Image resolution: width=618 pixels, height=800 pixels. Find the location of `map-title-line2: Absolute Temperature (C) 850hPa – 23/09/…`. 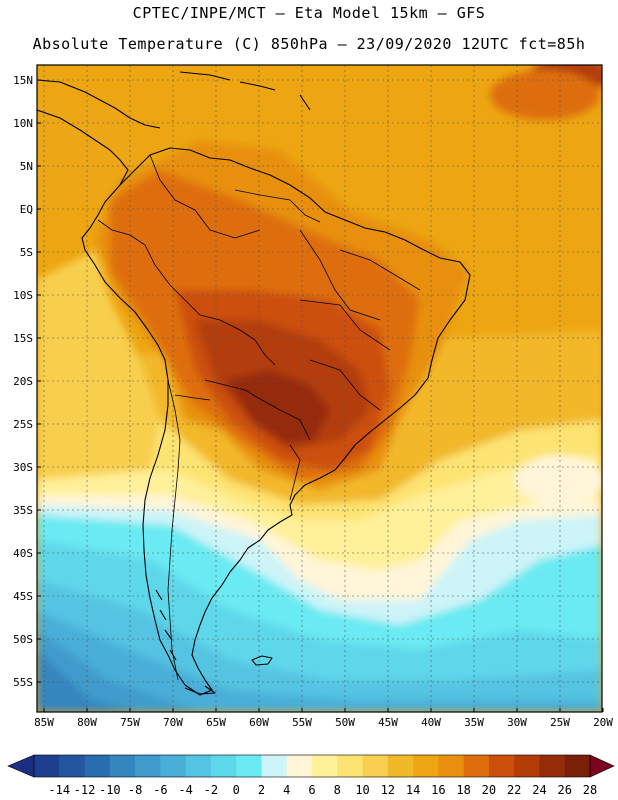

map-title-line2: Absolute Temperature (C) 850hPa – 23/09/… is located at coordinates (309, 44).